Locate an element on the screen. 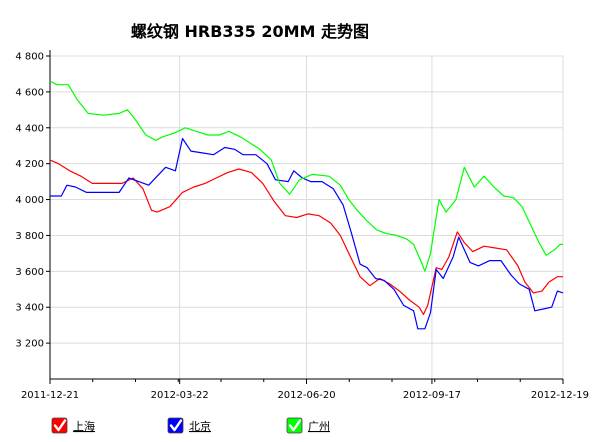 The height and width of the screenshot is (442, 595). y-tick-label: 4 000 is located at coordinates (29, 200).